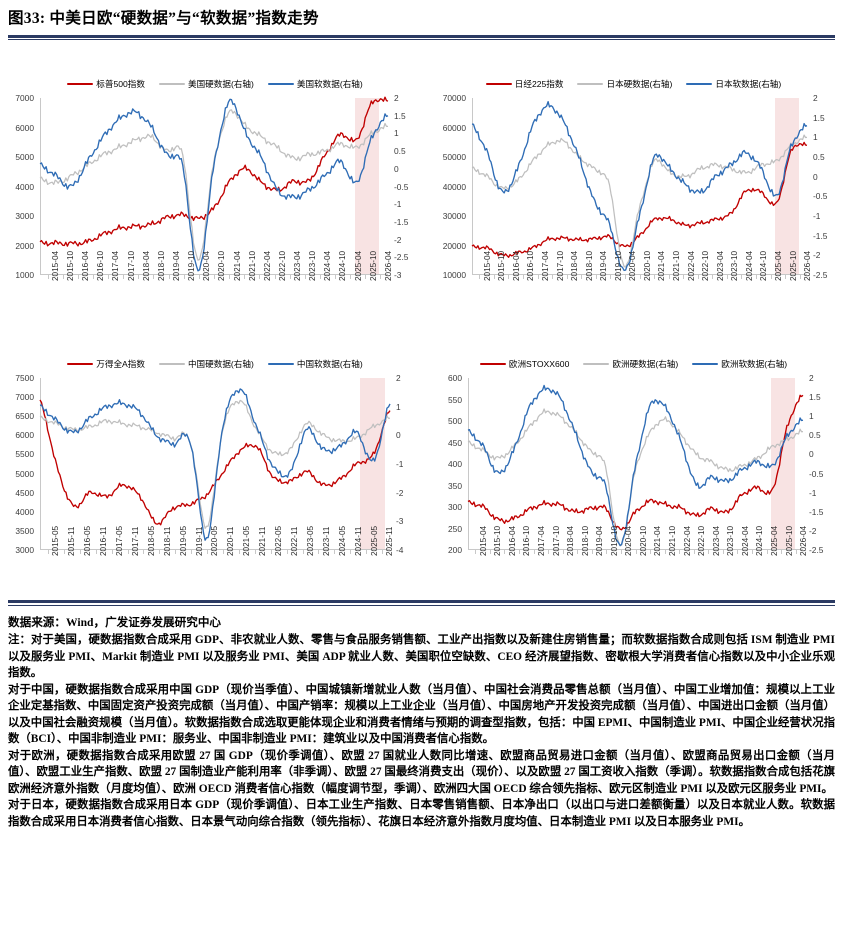 This screenshot has height=936, width=843. Describe the element at coordinates (421, 605) in the screenshot. I see `footer-divider-thin` at that location.